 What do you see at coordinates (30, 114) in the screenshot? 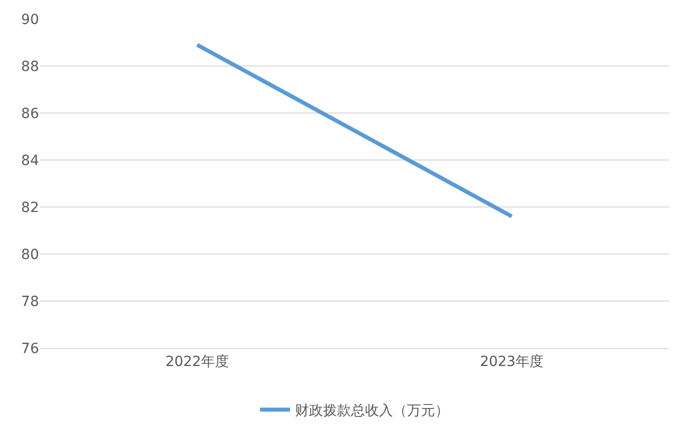
I see `y-tick-label: 86` at bounding box center [30, 114].